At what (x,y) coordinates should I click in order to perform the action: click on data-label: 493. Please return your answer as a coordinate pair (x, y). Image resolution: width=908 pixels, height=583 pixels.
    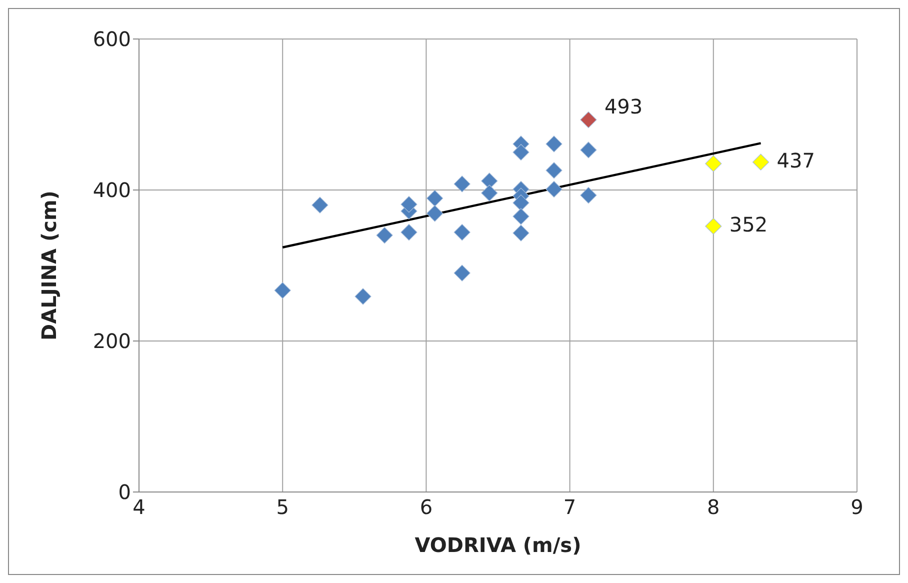
    Looking at the image, I should click on (623, 106).